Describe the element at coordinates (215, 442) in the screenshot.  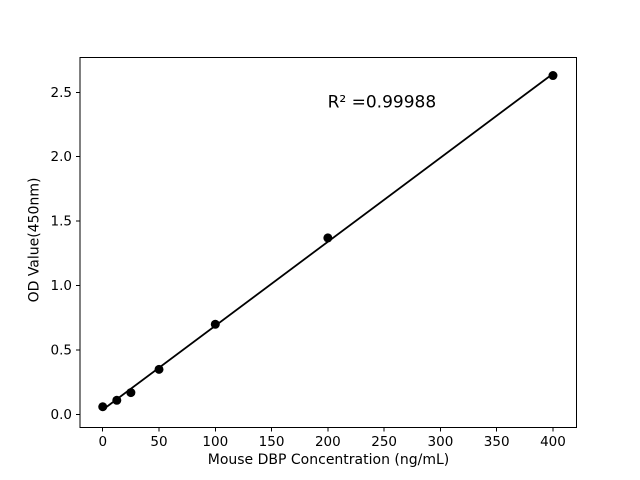
I see `x-tick-label: 100` at that location.